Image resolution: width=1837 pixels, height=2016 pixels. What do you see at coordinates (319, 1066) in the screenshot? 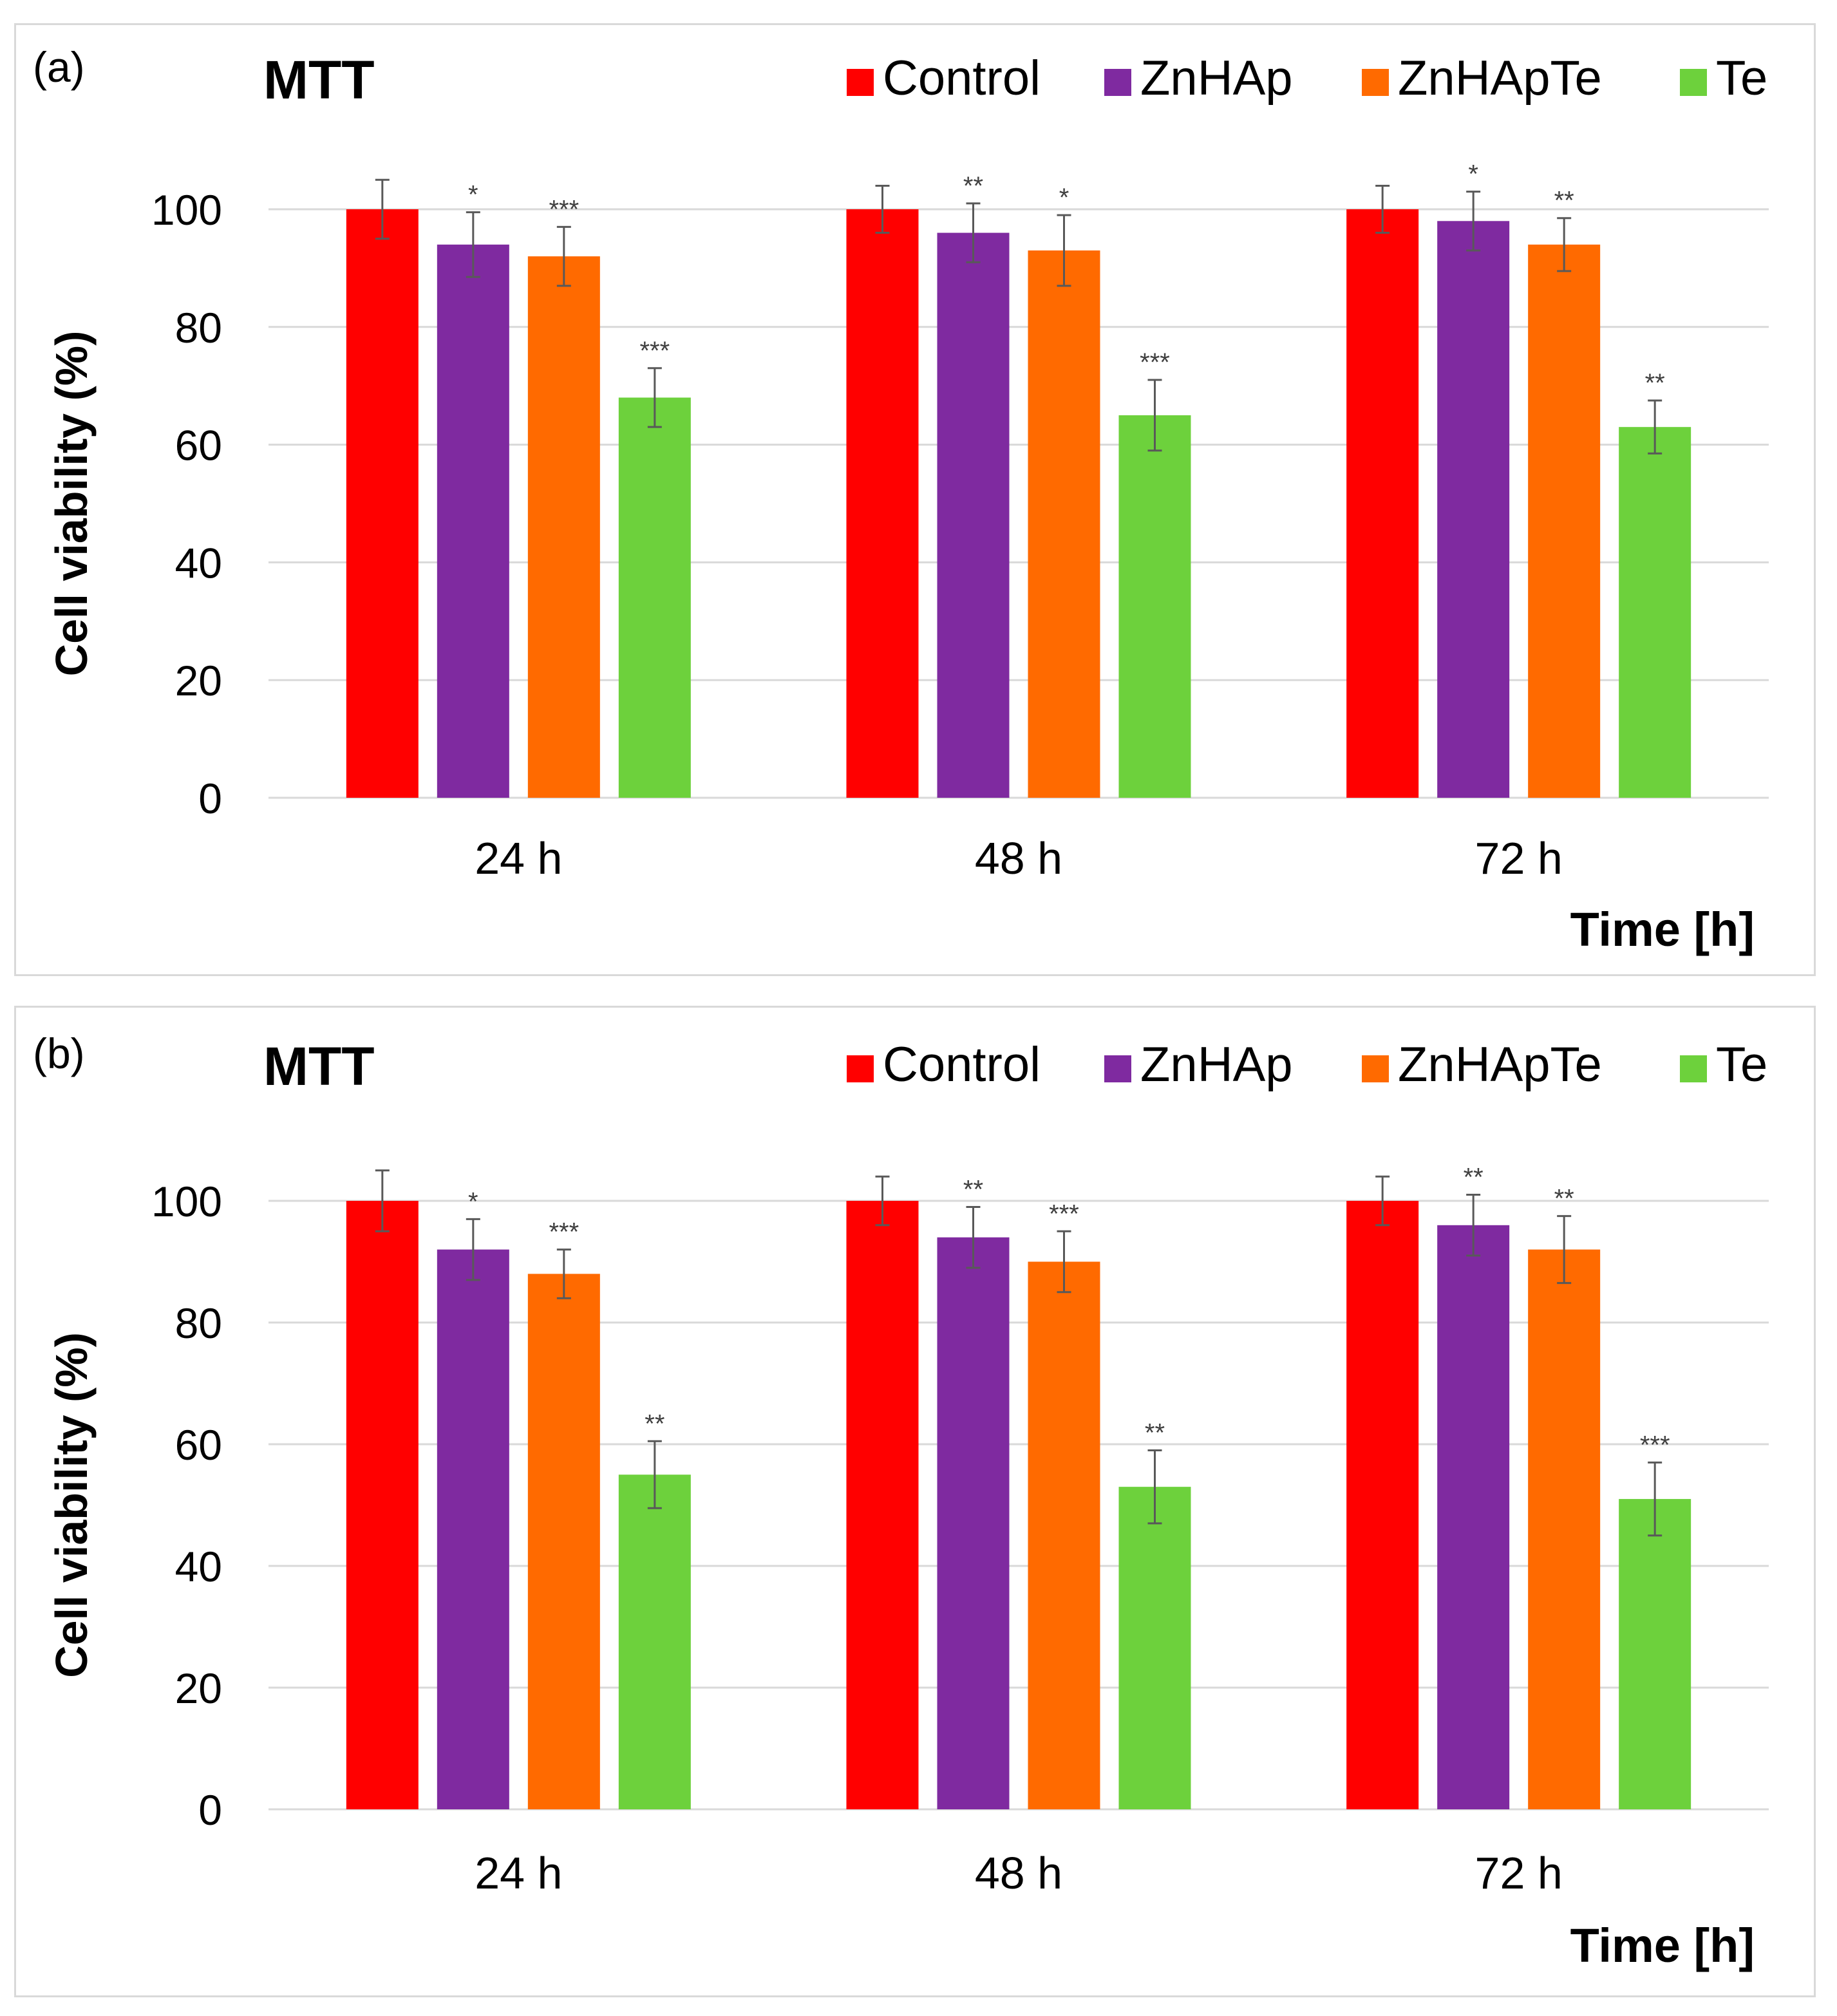
I see `chart-title: MTT` at bounding box center [319, 1066].